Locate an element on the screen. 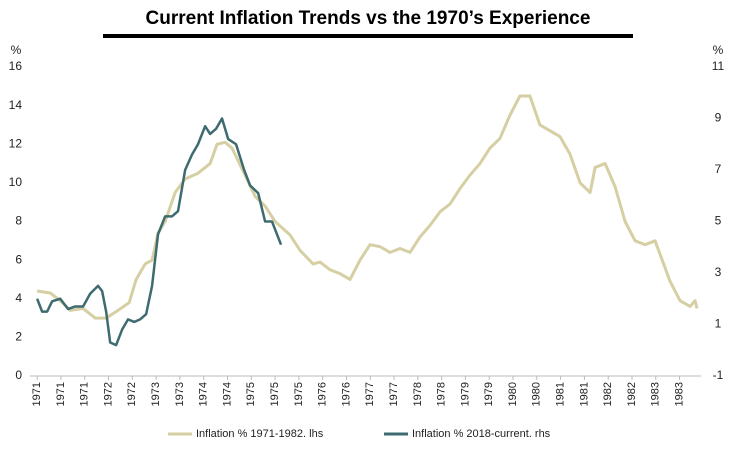 Image resolution: width=736 pixels, height=449 pixels. y2-tick-label: 11 is located at coordinates (718, 66).